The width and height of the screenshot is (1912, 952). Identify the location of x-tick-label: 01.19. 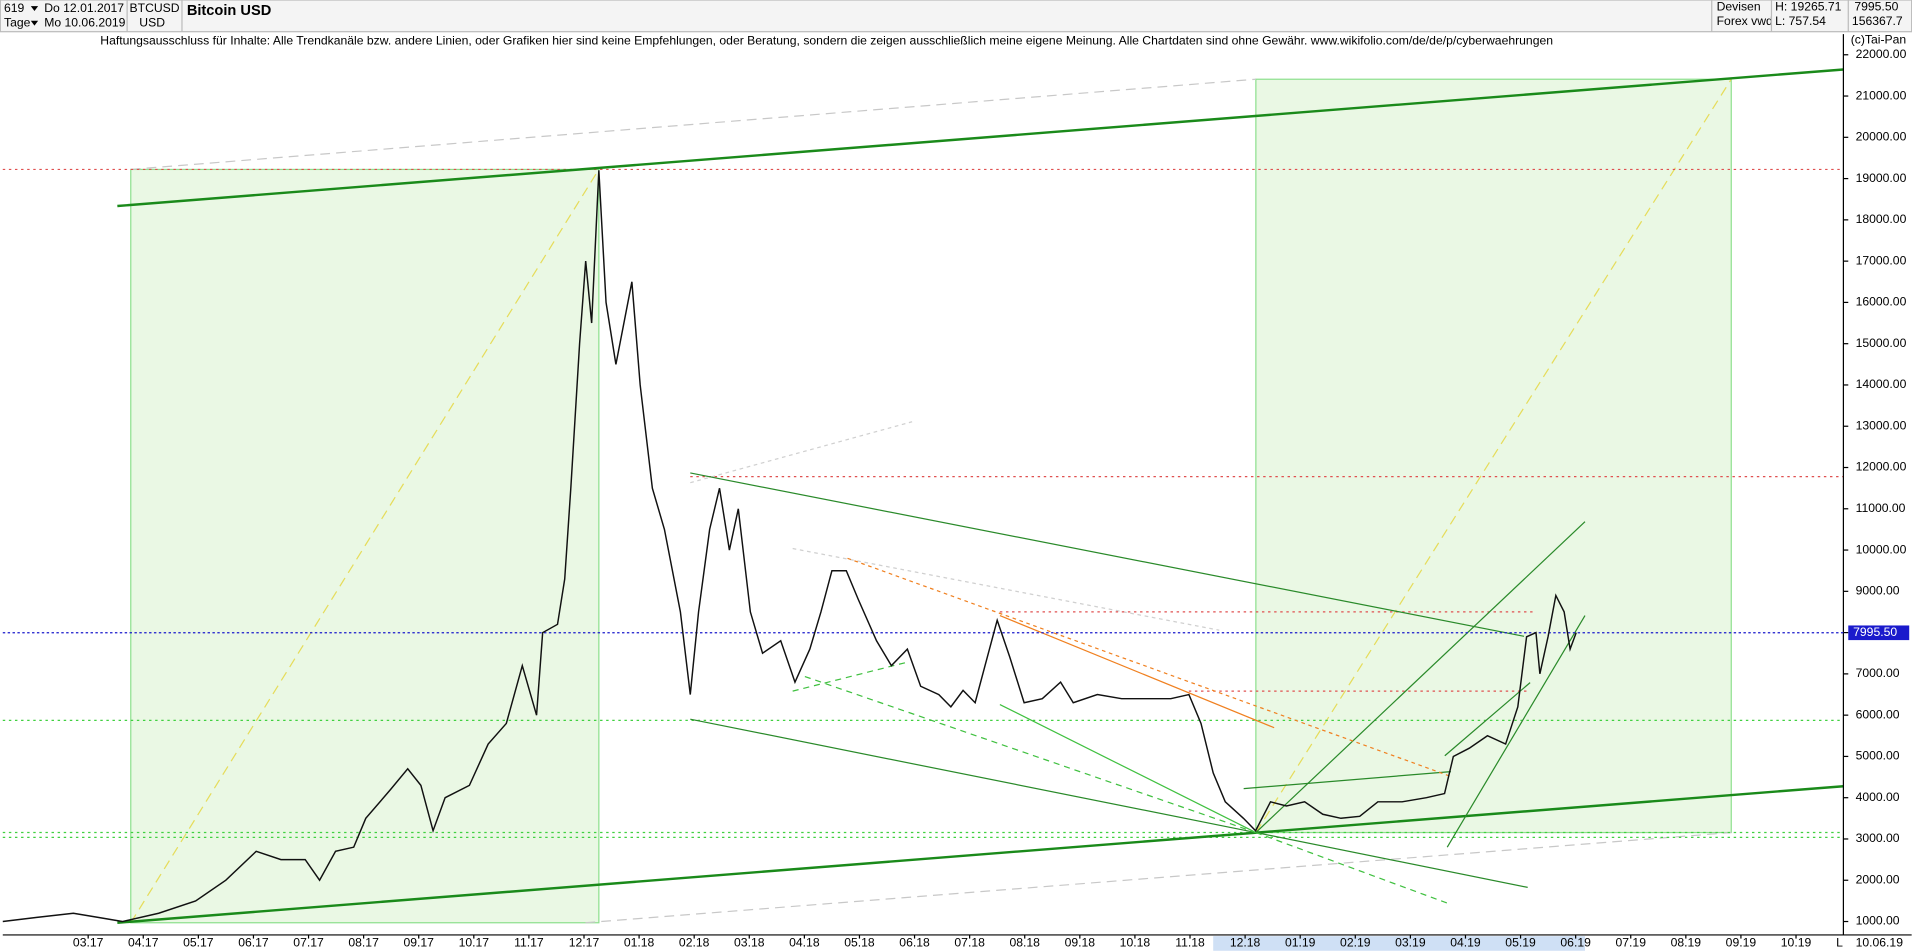
(1300, 943).